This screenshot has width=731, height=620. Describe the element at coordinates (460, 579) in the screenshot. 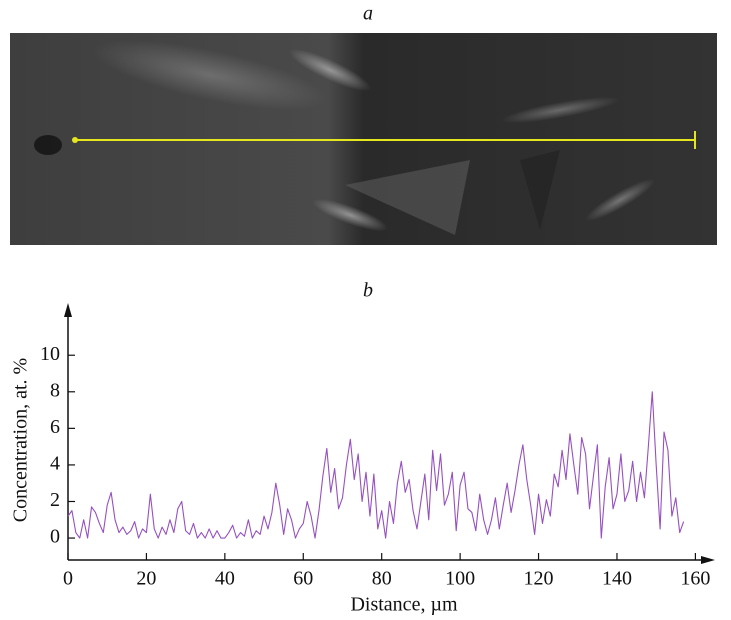

I see `x-tick-label: 100` at that location.